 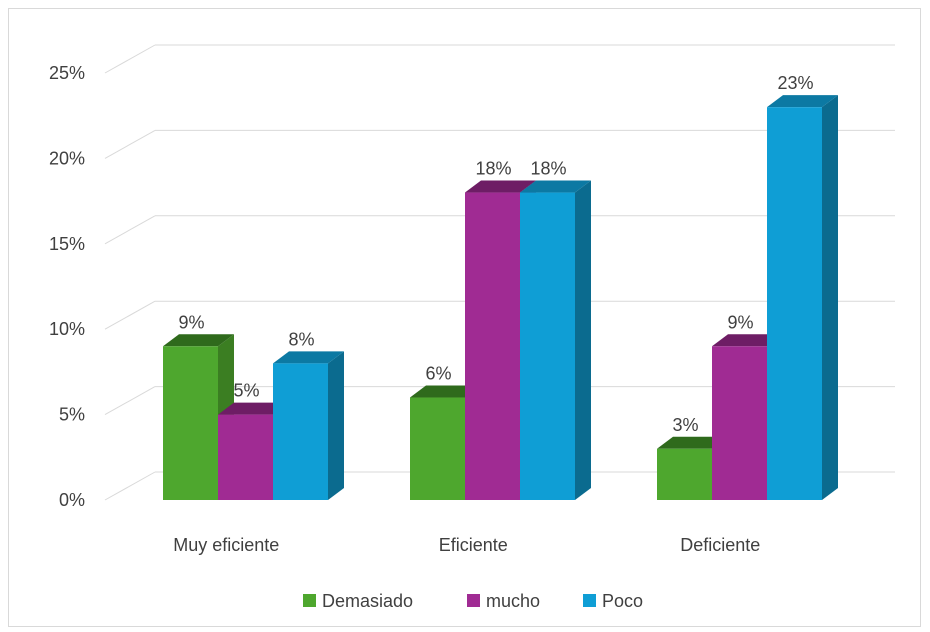 What do you see at coordinates (685, 425) in the screenshot?
I see `data-label: 3%` at bounding box center [685, 425].